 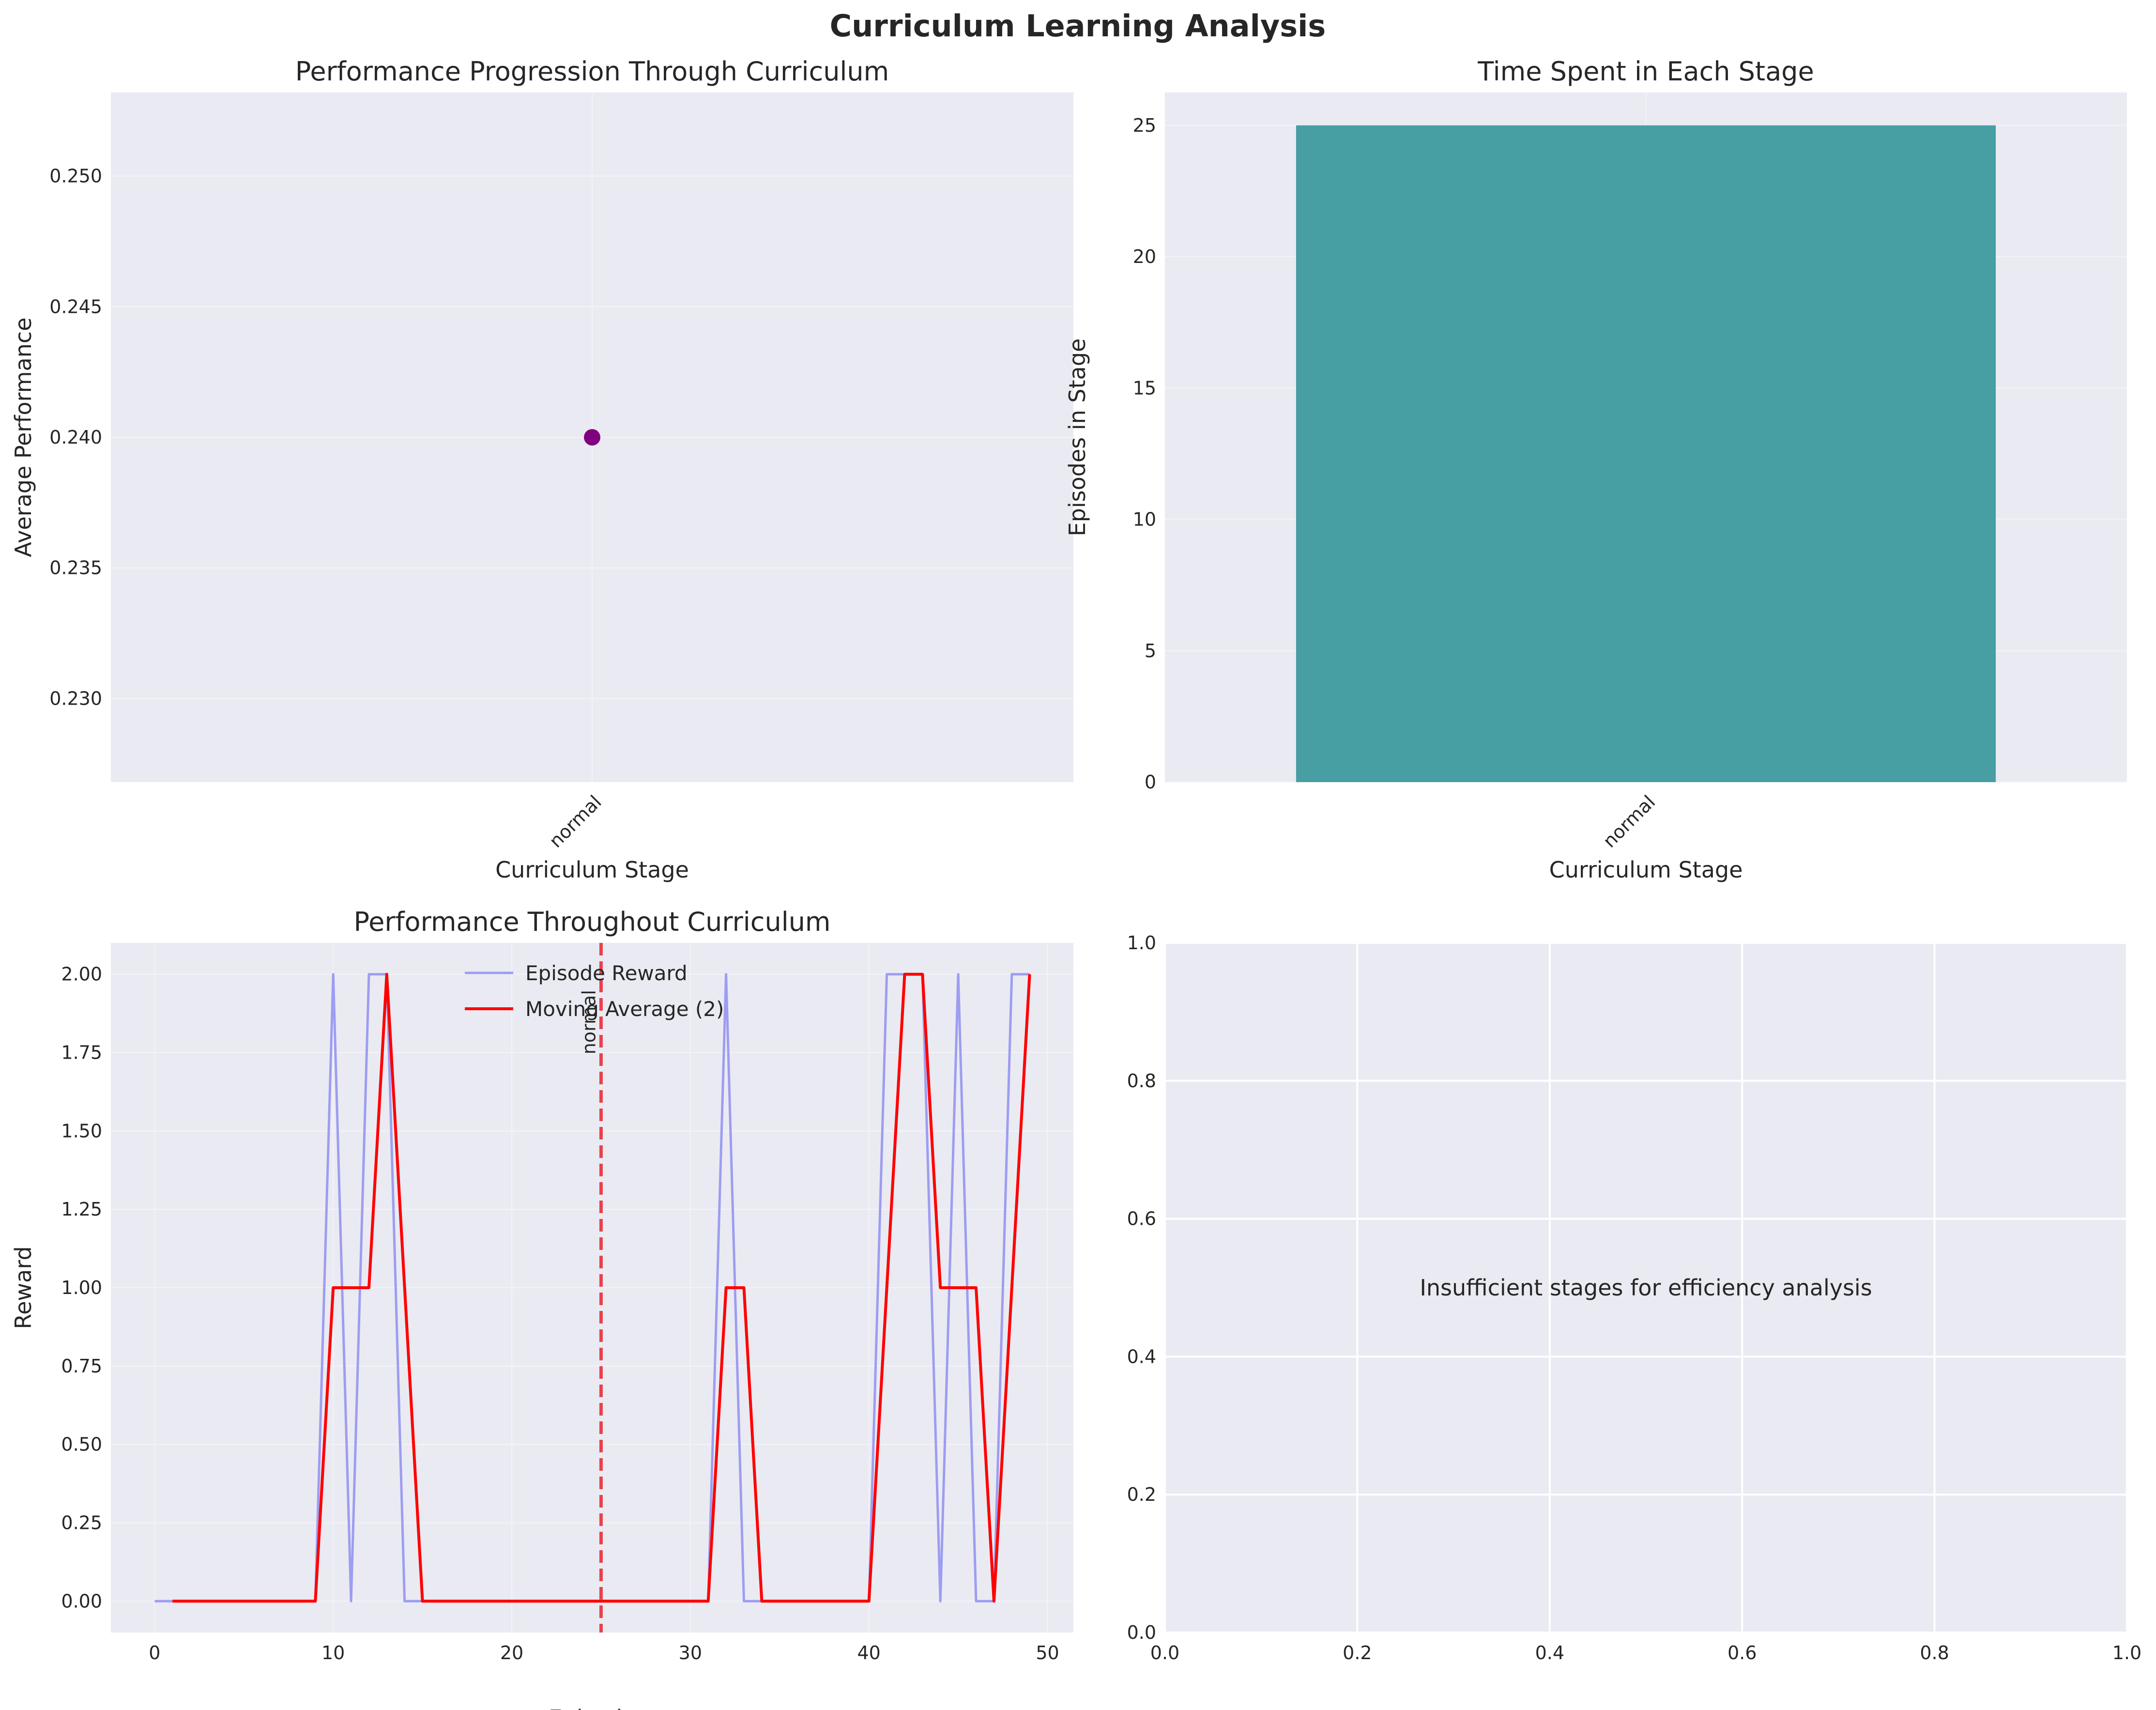 What do you see at coordinates (869, 1653) in the screenshot?
I see `x-tick-label: 40` at bounding box center [869, 1653].